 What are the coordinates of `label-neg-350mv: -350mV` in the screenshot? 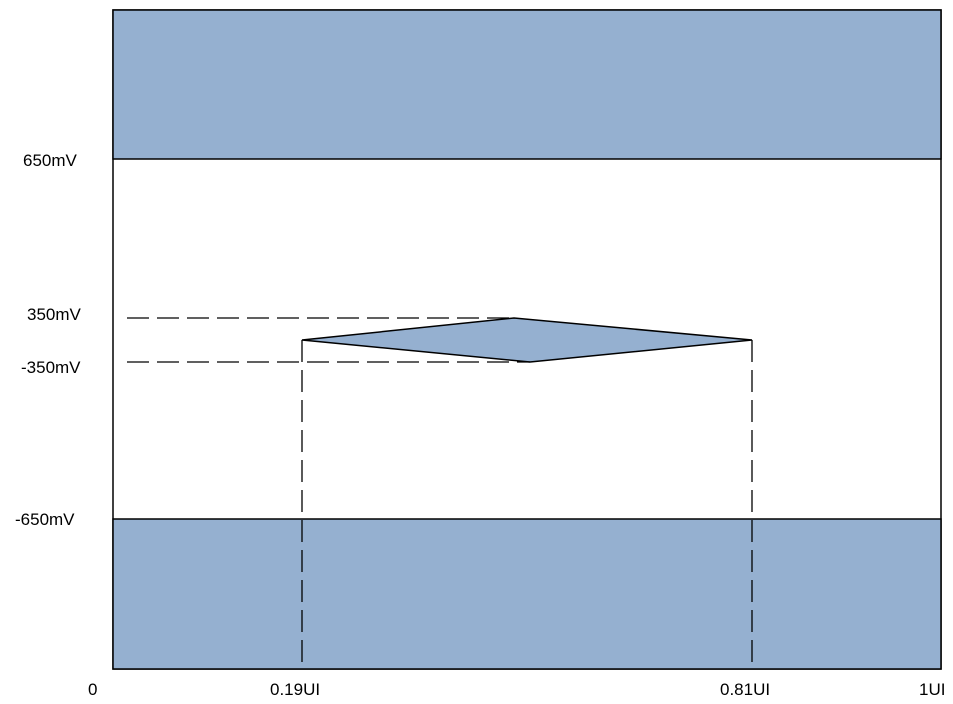 It's located at (51, 367).